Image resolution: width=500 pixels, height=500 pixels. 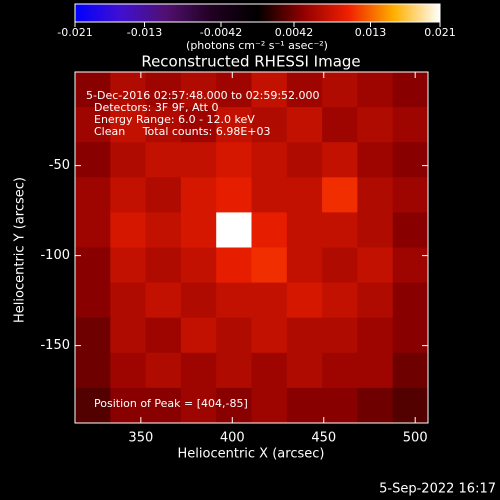 I want to click on colorbar-tick-label: -0.013, so click(x=144, y=32).